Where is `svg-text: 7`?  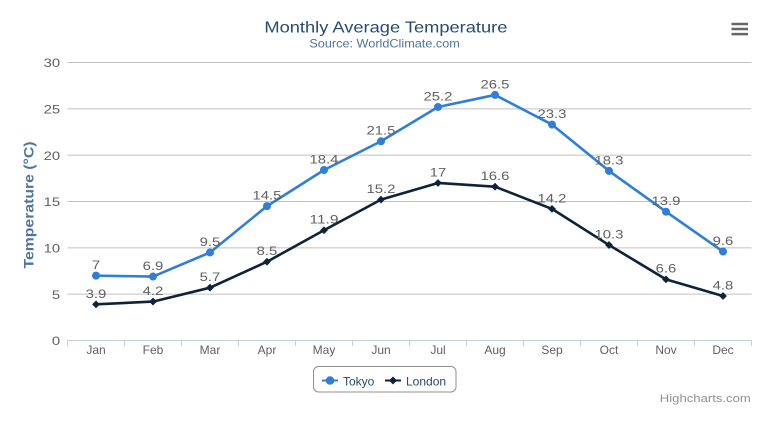
svg-text: 7 is located at coordinates (96, 265).